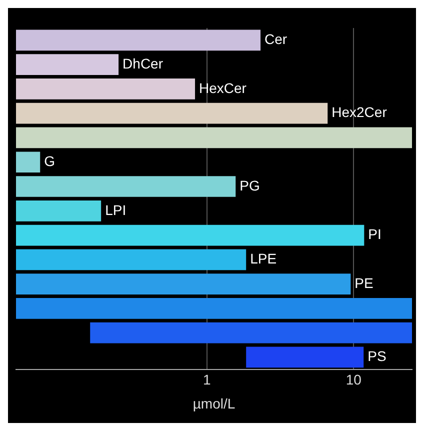 Image resolution: width=424 pixels, height=431 pixels. Describe the element at coordinates (377, 356) in the screenshot. I see `y-tick-label: PS` at that location.